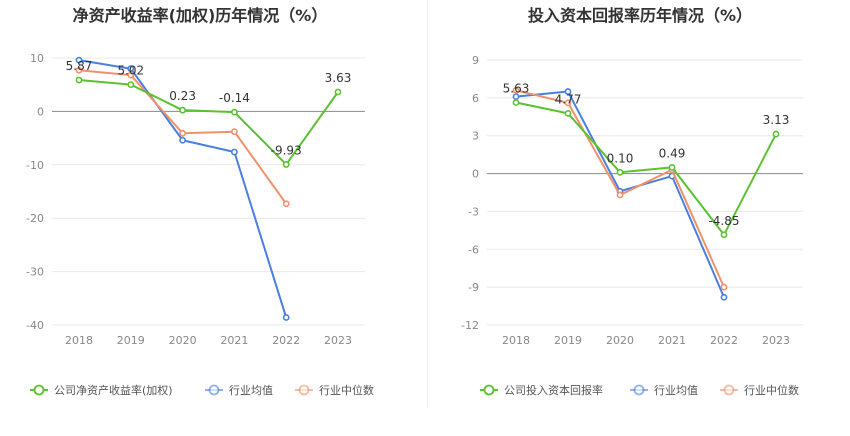  What do you see at coordinates (473, 287) in the screenshot?
I see `y-tick-label: -9` at bounding box center [473, 287].